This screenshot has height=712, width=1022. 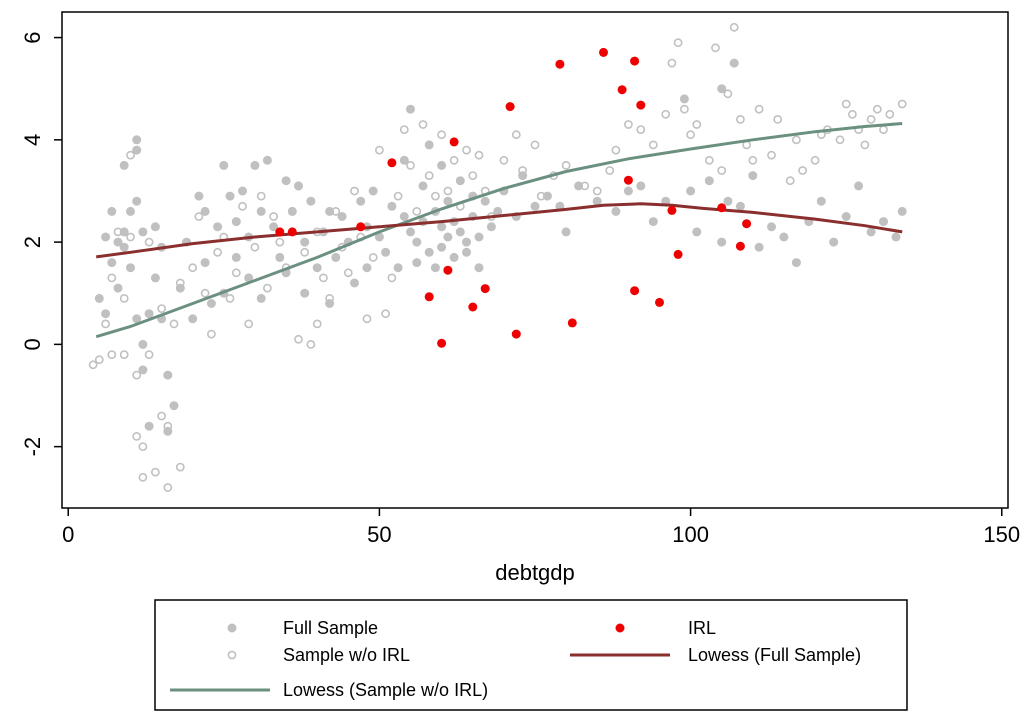 I want to click on x-axis-title: debtgdp, so click(x=535, y=572).